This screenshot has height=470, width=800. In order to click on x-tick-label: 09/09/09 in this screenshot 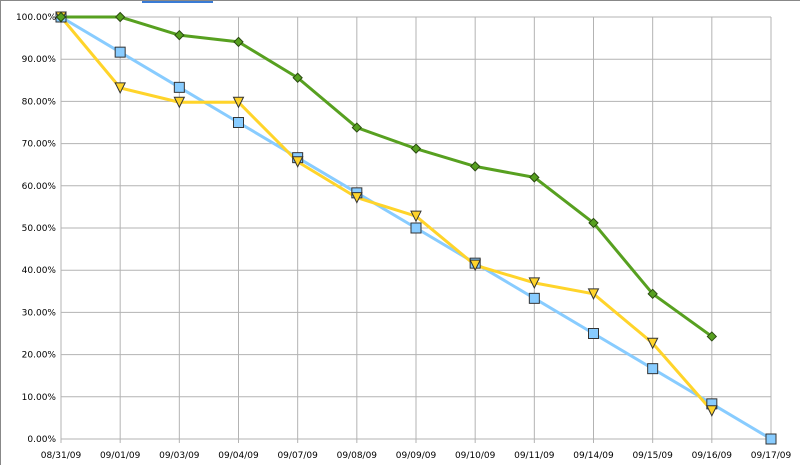, I will do `click(416, 456)`.